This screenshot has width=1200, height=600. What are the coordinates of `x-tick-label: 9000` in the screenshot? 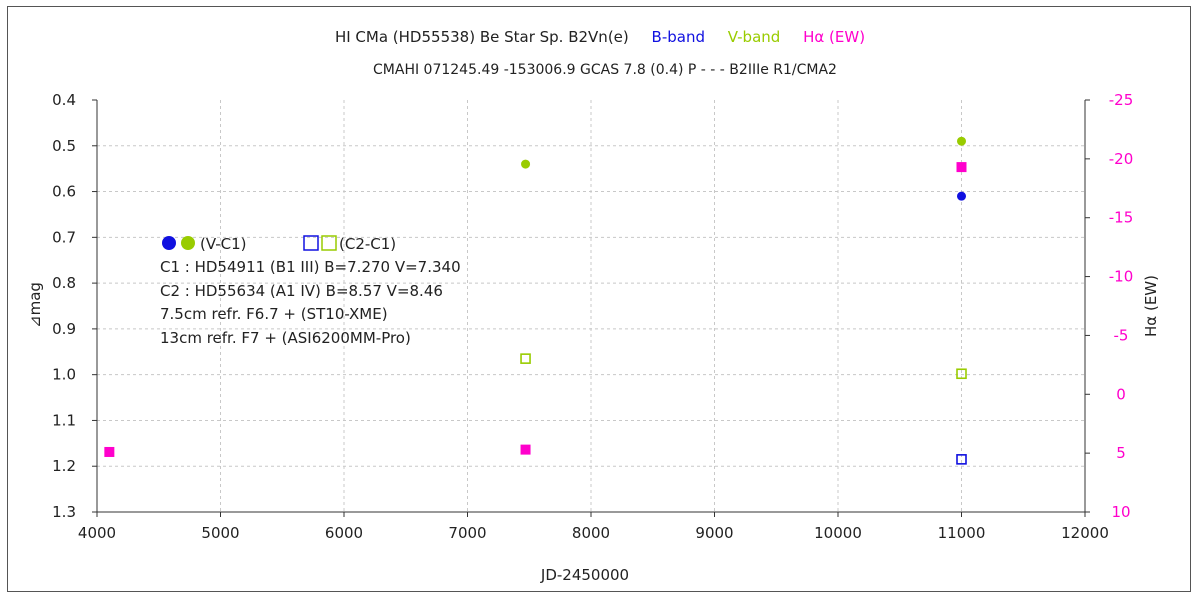 It's located at (714, 533).